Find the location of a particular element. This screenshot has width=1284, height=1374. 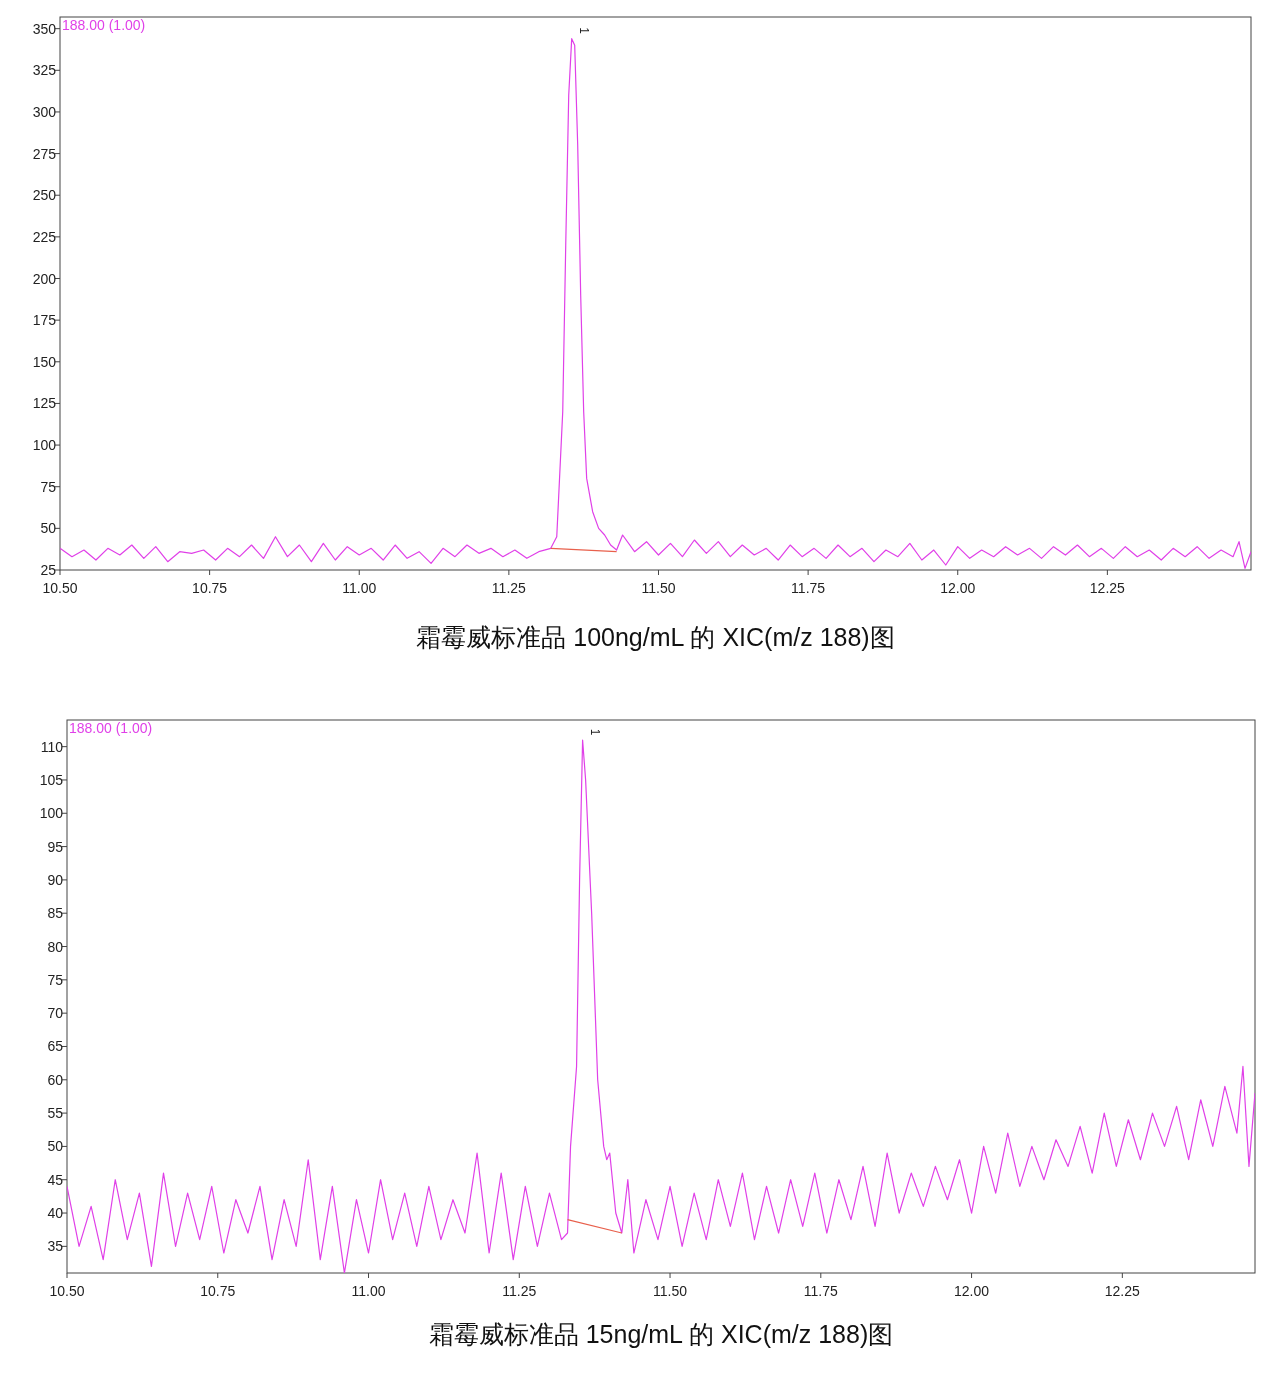

y-tick-label: 80 is located at coordinates (55, 946).